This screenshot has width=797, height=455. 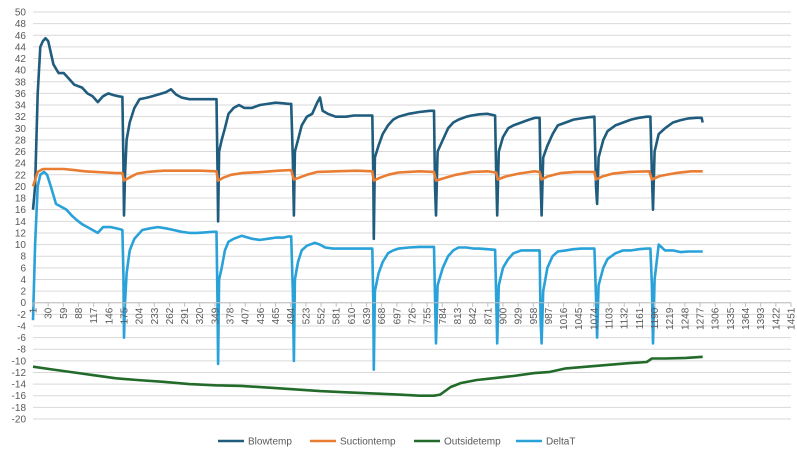 What do you see at coordinates (716, 318) in the screenshot?
I see `x-tick-label: 1306` at bounding box center [716, 318].